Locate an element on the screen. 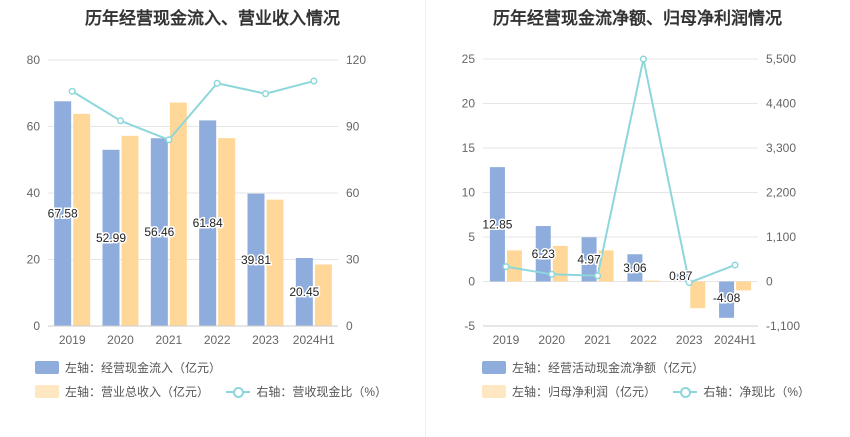  legend-label: 右轴：营收现金比（%） is located at coordinates (322, 392).